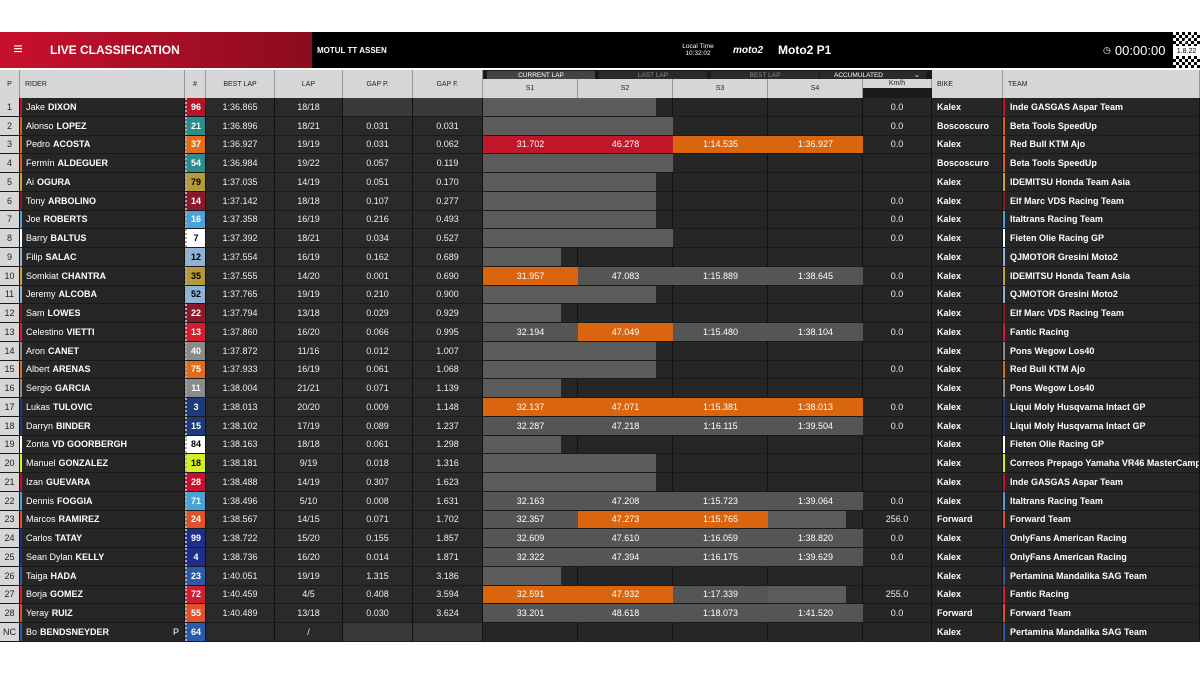 This screenshot has height=690, width=1200. Describe the element at coordinates (195, 332) in the screenshot. I see `rider-number: 13` at that location.